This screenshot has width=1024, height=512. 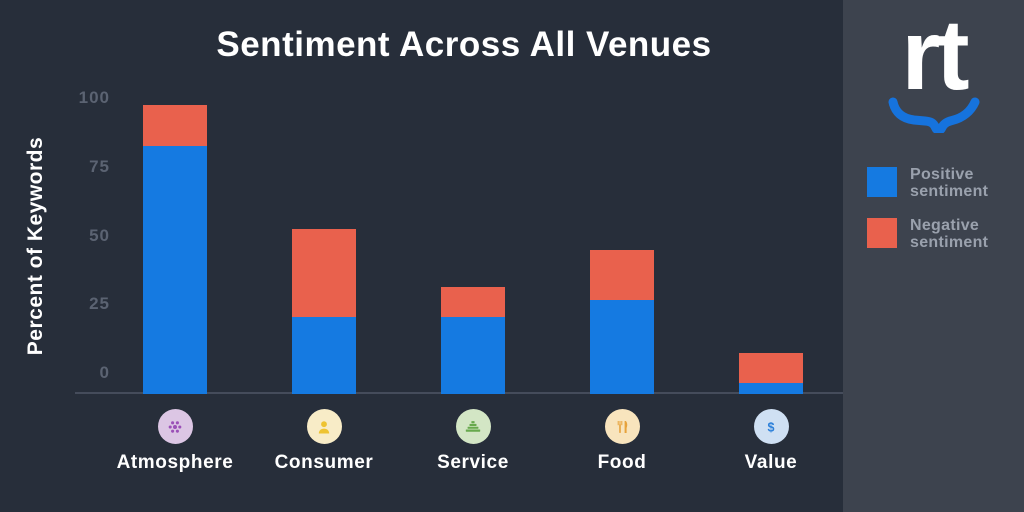 I want to click on legend-item-positive: Positive sentiment, so click(x=942, y=183).